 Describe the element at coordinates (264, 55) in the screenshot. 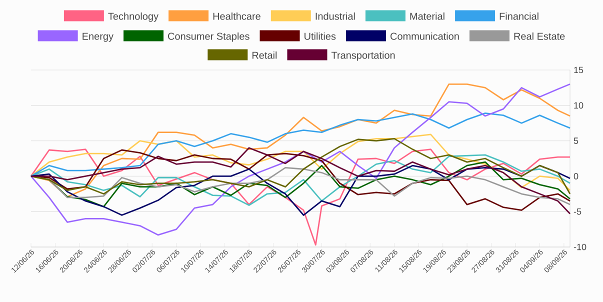

I see `legend-label: Retail` at that location.